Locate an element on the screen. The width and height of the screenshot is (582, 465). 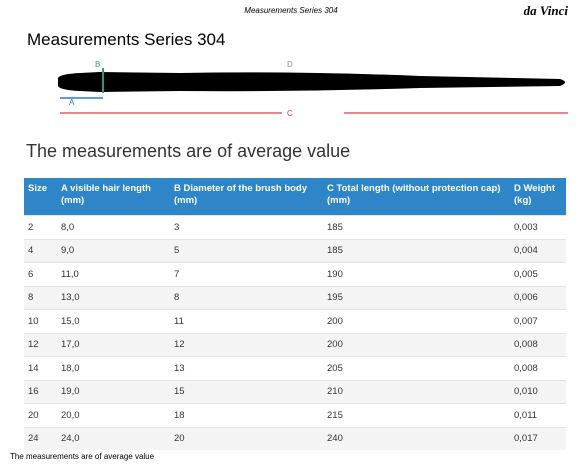
table-cell: 0,005 is located at coordinates (538, 274).